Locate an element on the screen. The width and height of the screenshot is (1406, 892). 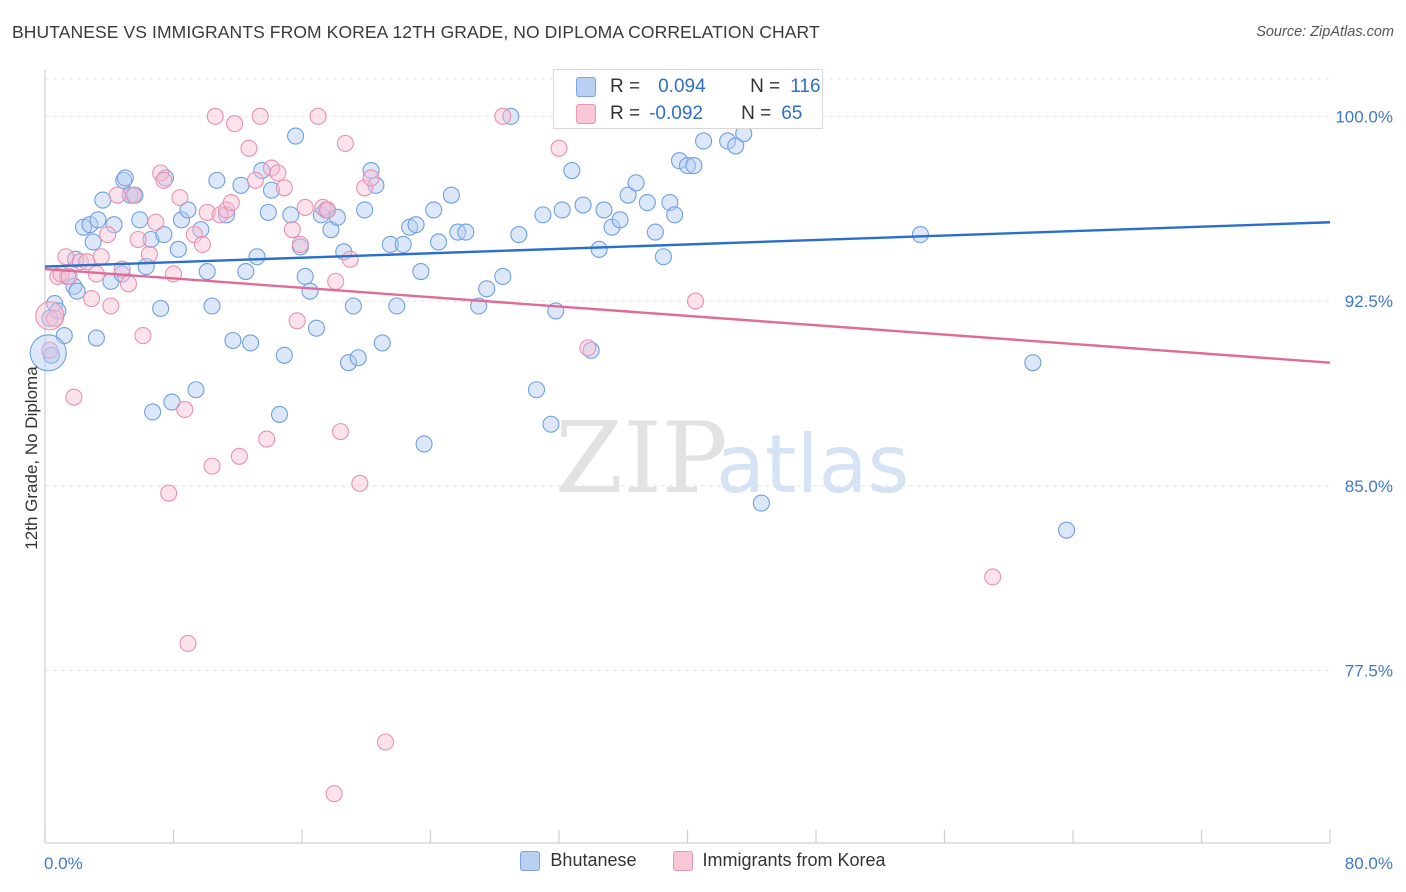
point-bhutanese-cluster is located at coordinates (48, 353).